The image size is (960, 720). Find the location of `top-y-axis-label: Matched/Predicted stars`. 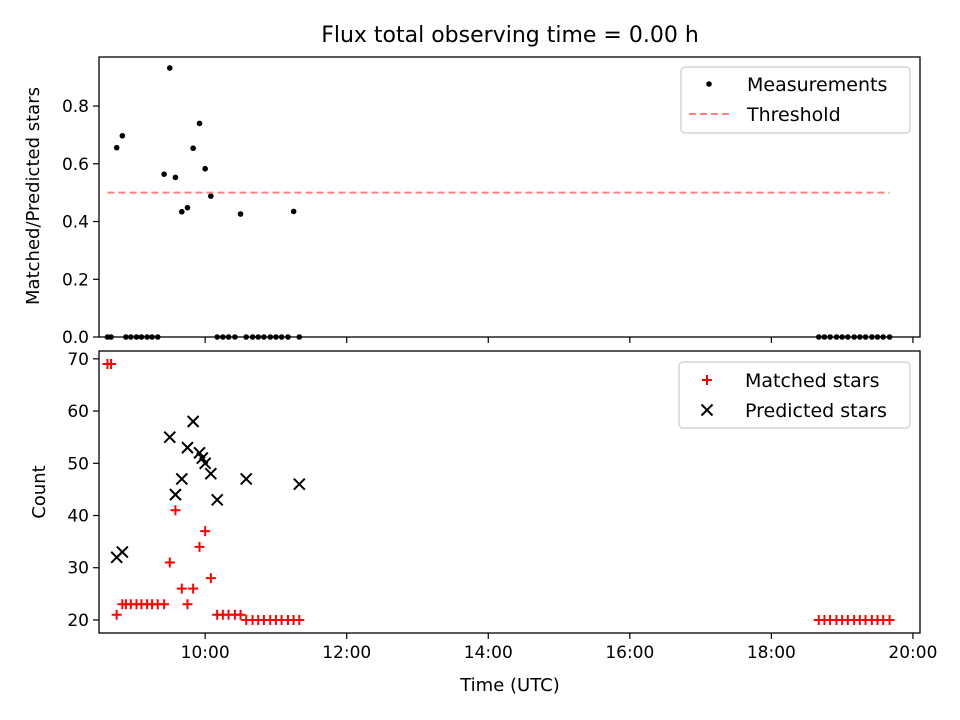

top-y-axis-label: Matched/Predicted stars is located at coordinates (33, 196).